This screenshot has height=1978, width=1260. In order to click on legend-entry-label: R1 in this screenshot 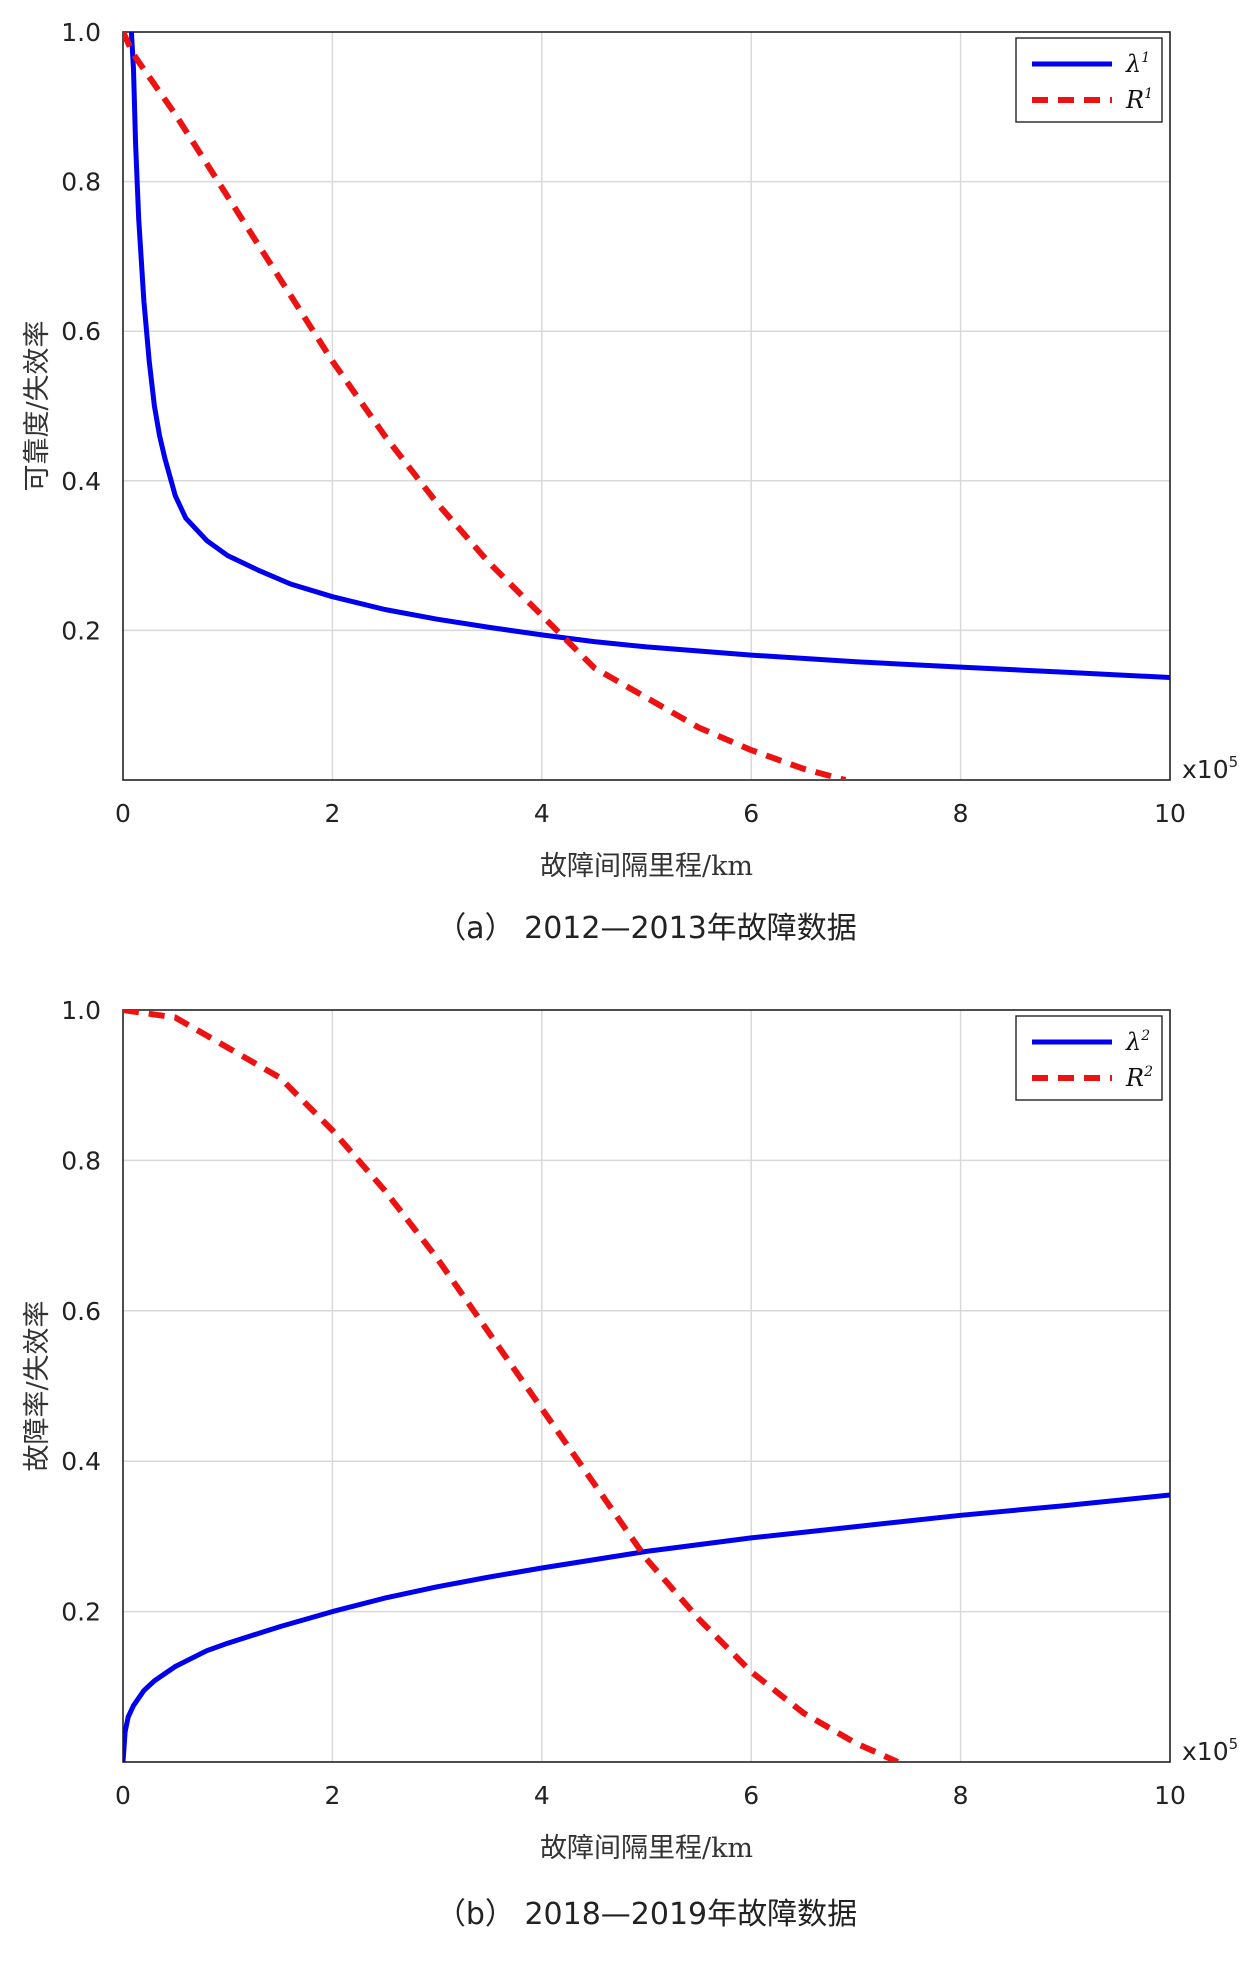, I will do `click(1139, 100)`.